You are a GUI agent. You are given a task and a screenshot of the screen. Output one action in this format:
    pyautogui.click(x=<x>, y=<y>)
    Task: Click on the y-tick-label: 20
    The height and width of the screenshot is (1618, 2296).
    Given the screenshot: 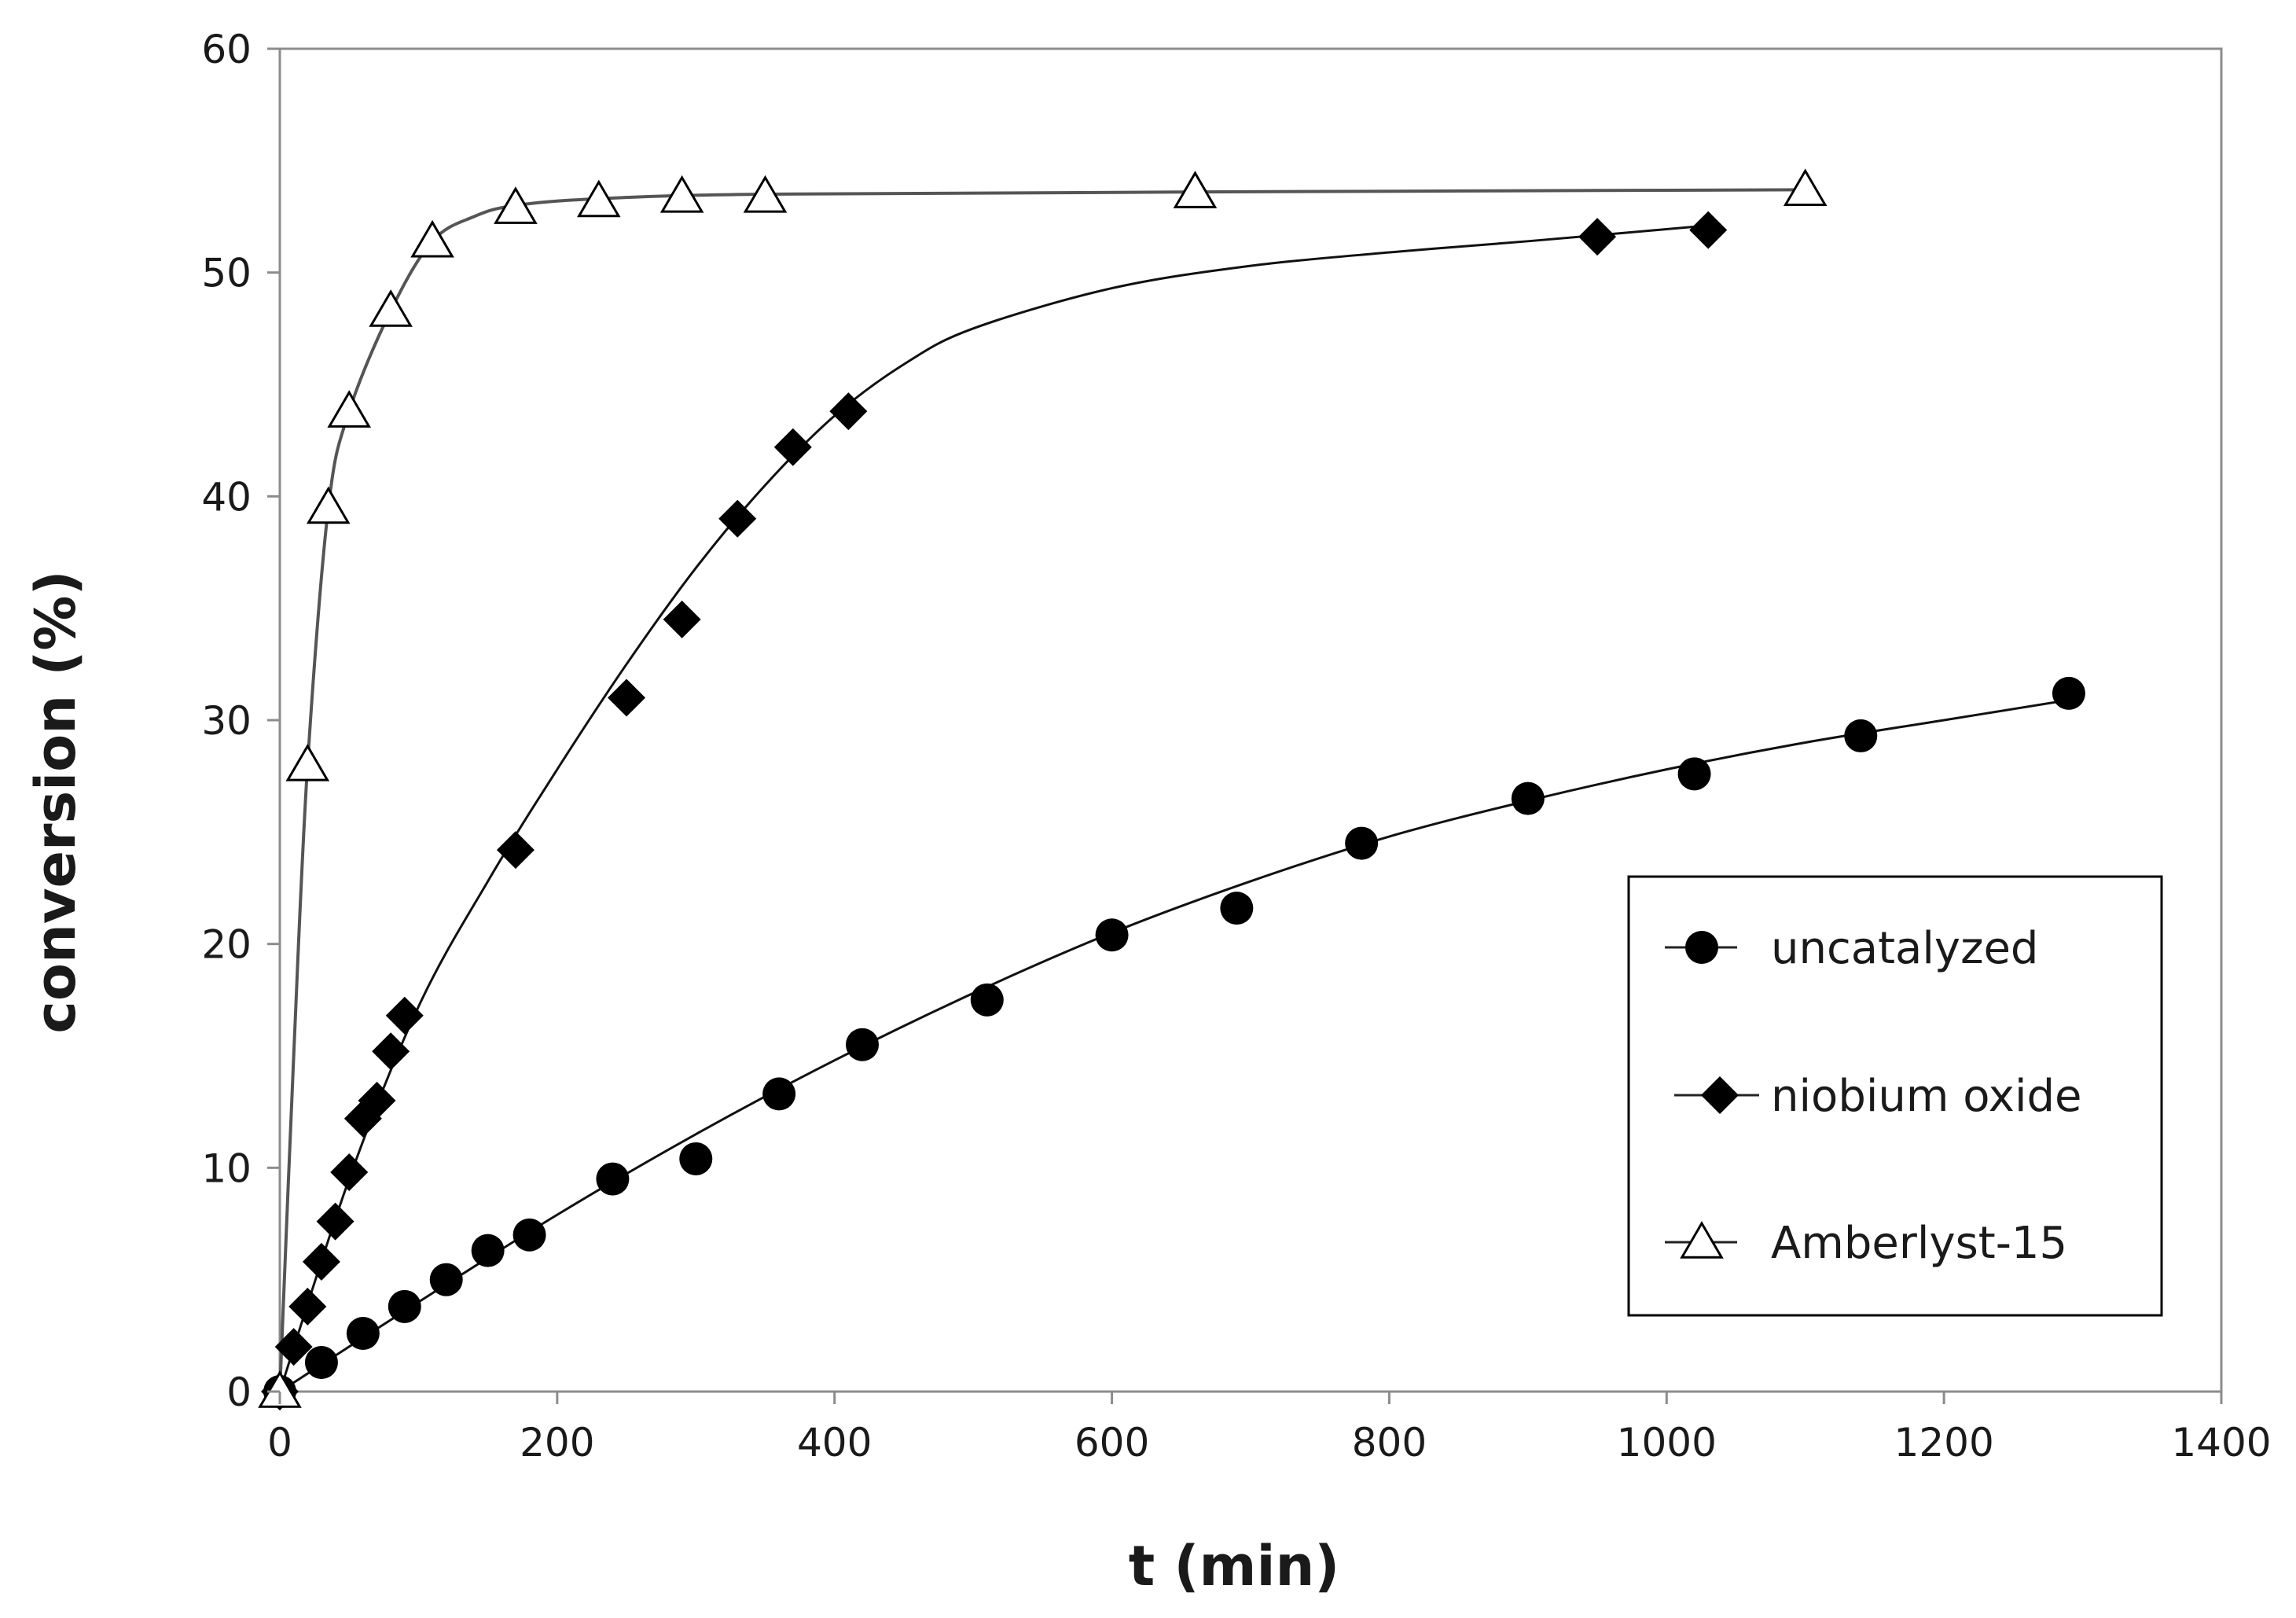 What is the action you would take?
    pyautogui.click(x=226, y=945)
    